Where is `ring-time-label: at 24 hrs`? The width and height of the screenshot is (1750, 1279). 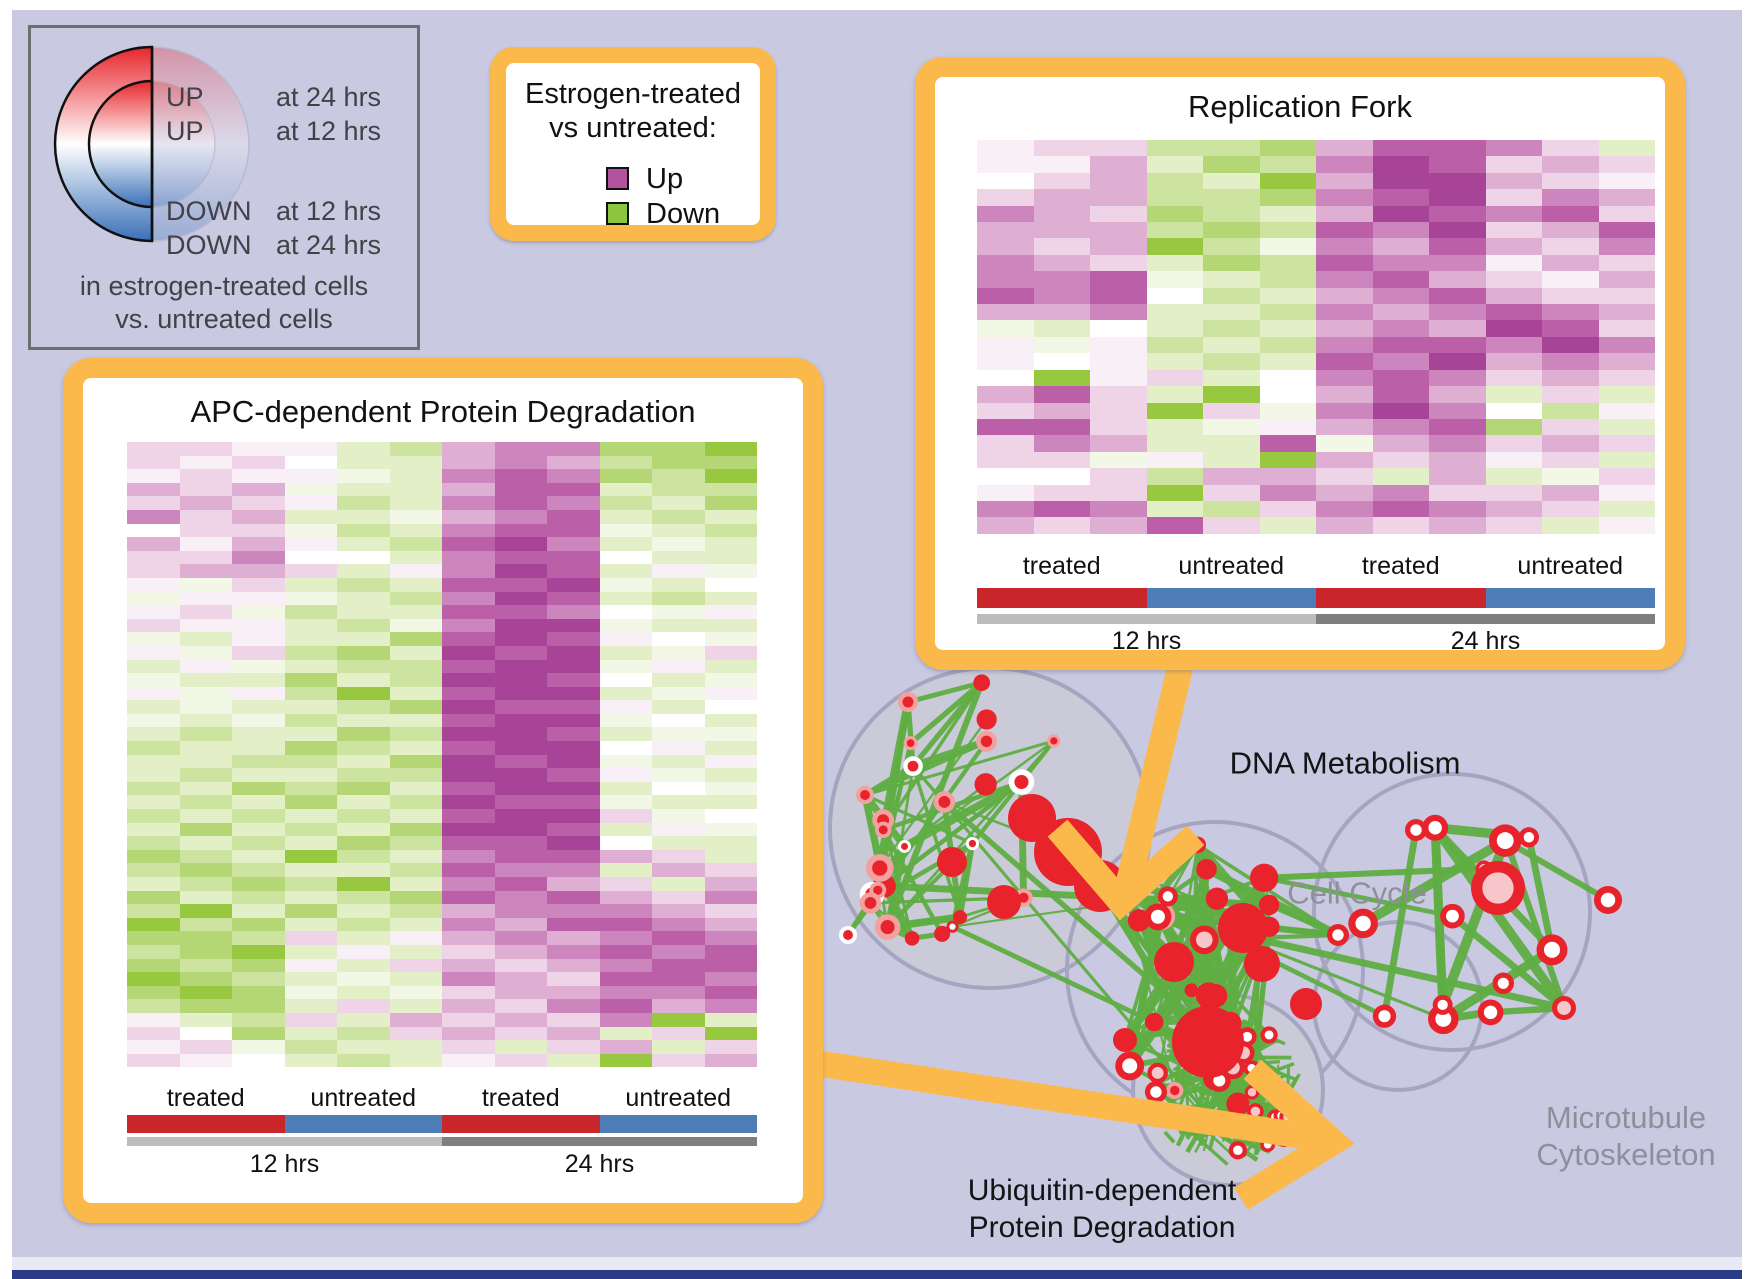 ring-time-label: at 24 hrs is located at coordinates (329, 97).